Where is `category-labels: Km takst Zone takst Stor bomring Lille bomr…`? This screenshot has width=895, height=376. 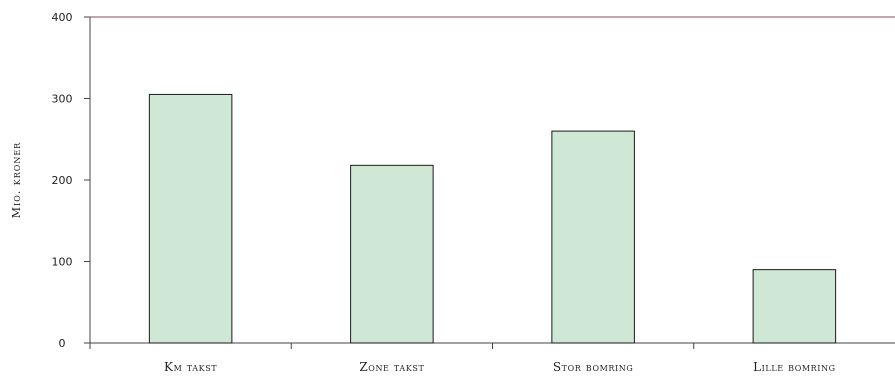
category-labels: Km takst Zone takst Stor bomring Lille bomr… is located at coordinates (500, 367).